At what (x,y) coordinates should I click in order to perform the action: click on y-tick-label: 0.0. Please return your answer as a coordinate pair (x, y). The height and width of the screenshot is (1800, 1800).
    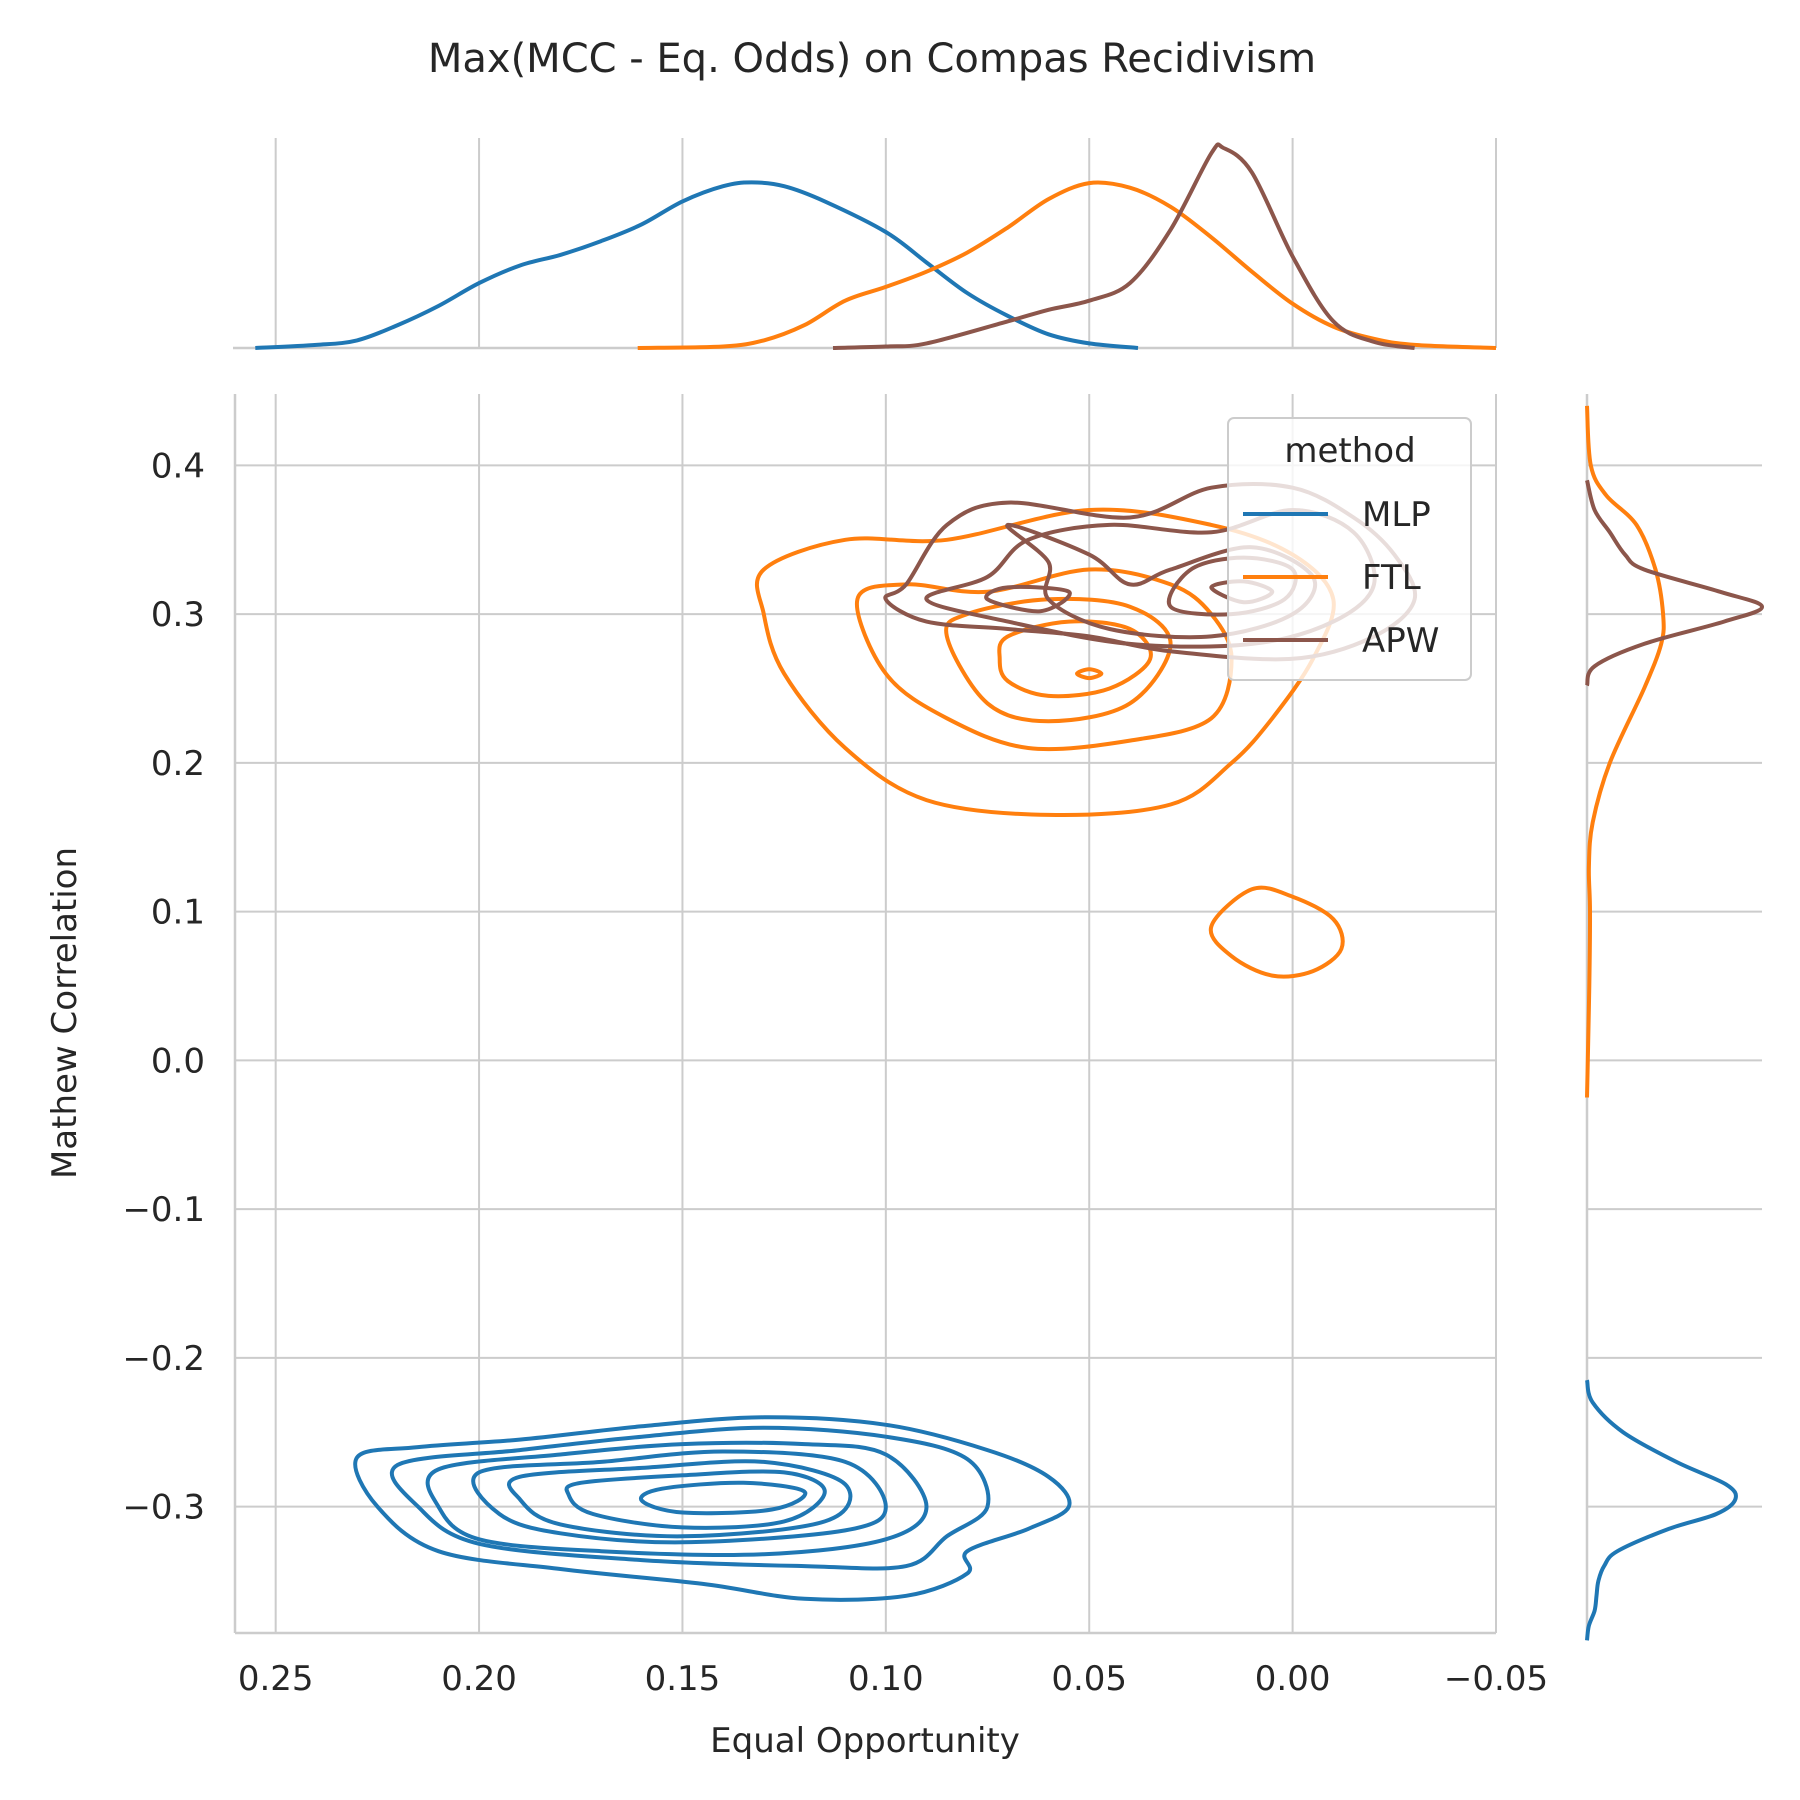
    Looking at the image, I should click on (178, 1061).